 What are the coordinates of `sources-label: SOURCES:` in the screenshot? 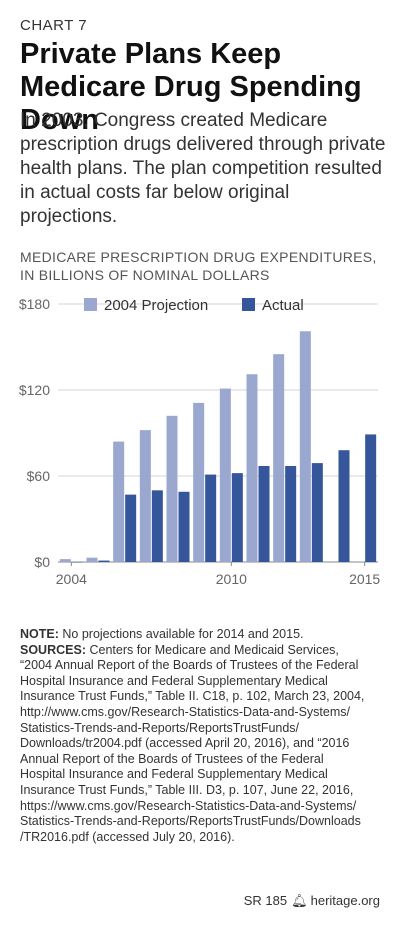 It's located at (53, 649).